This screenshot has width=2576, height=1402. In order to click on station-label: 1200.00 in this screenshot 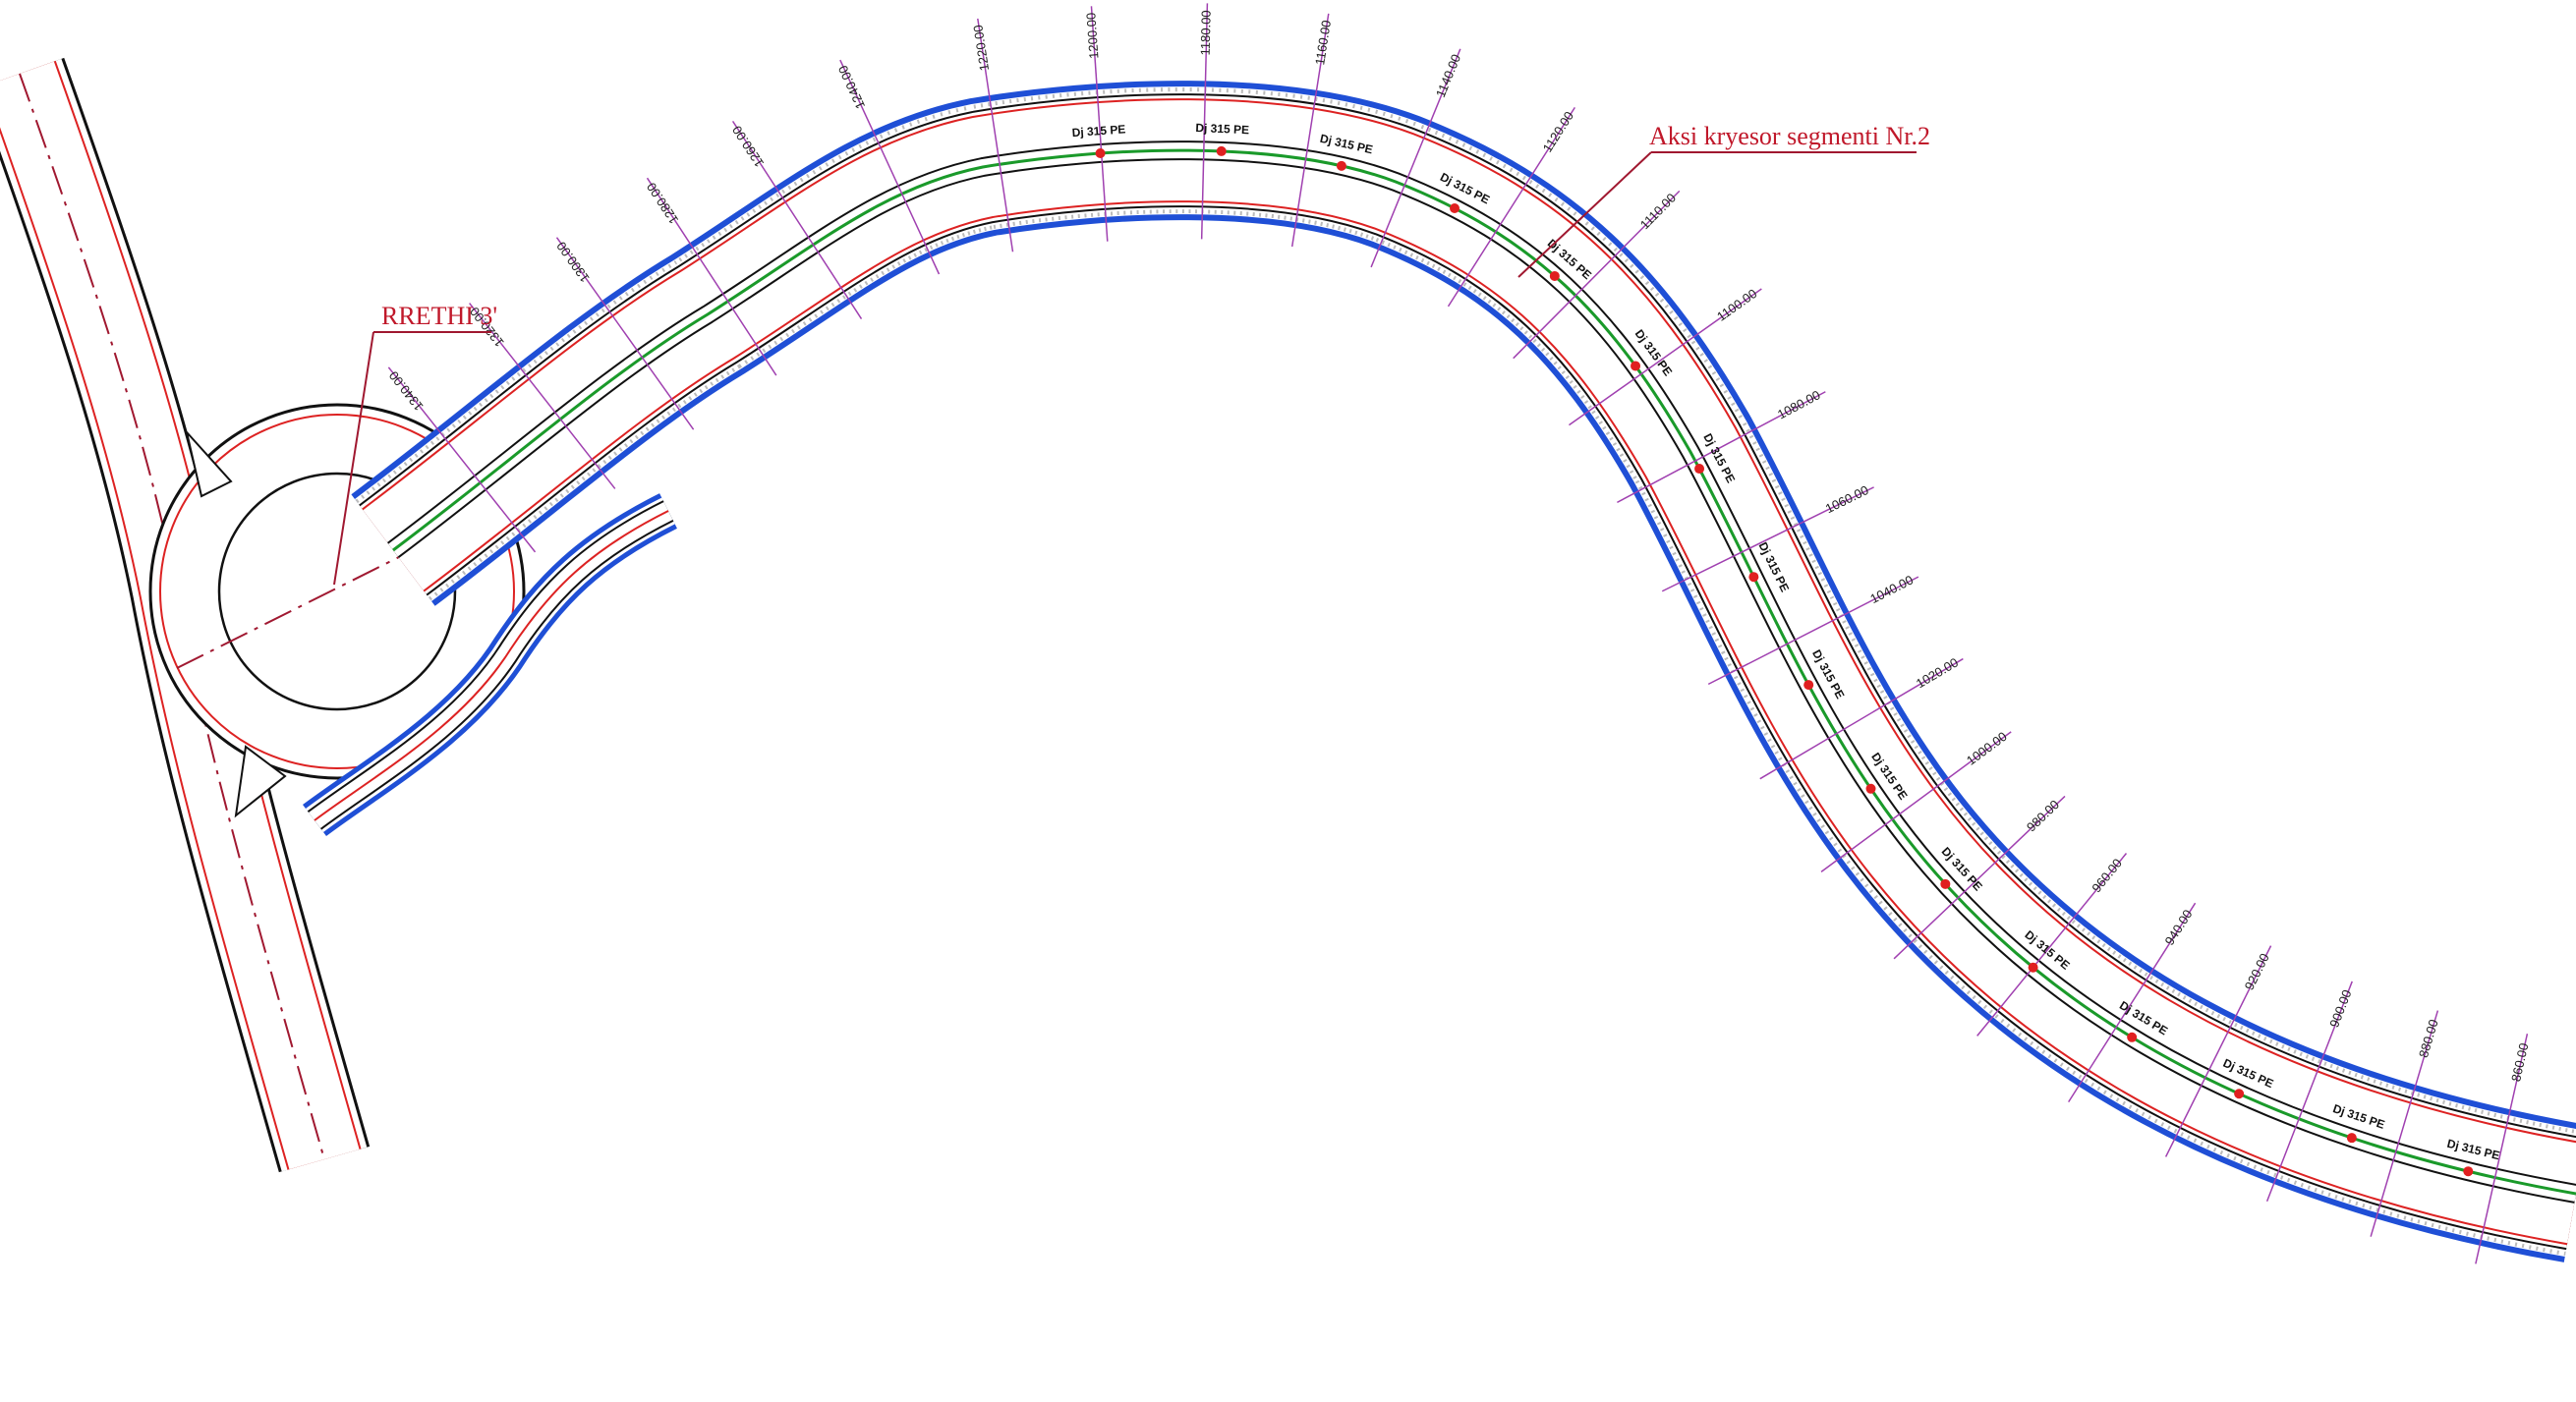, I will do `click(1092, 35)`.